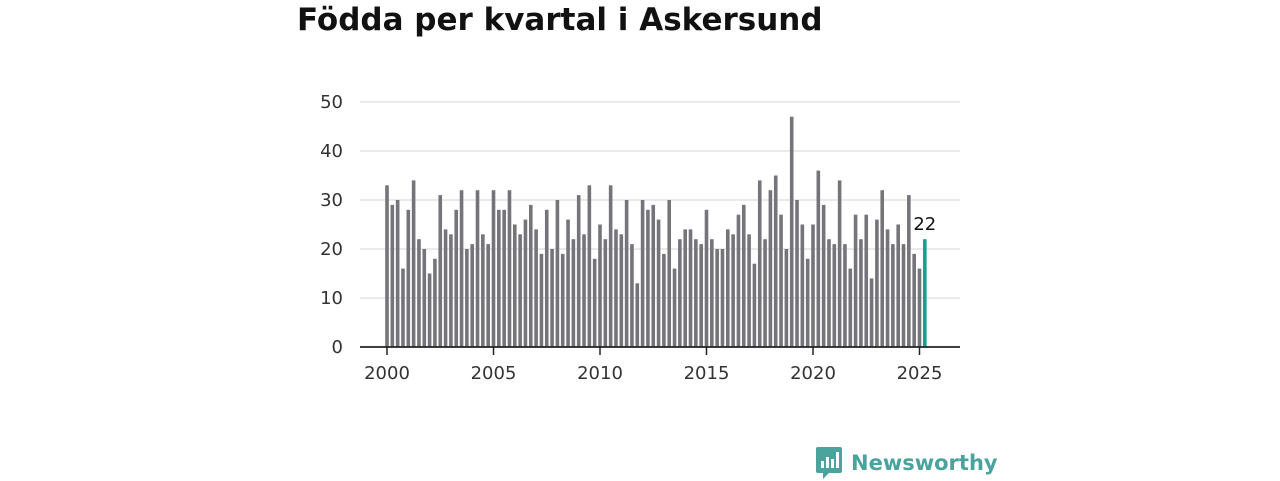 This screenshot has width=1280, height=481. What do you see at coordinates (707, 373) in the screenshot?
I see `x-tick-label-2015: 2015` at bounding box center [707, 373].